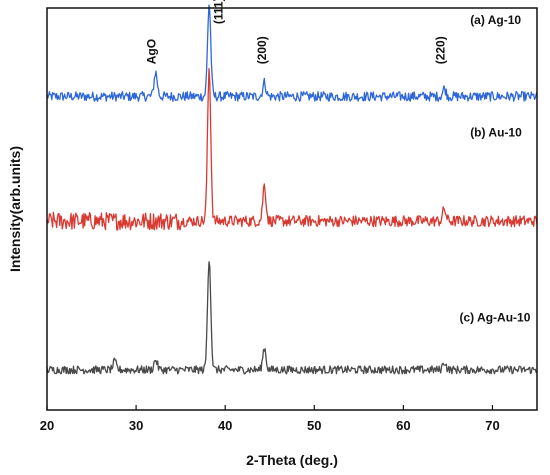 The image size is (550, 475). Describe the element at coordinates (47, 425) in the screenshot. I see `x-tick-label: 20` at that location.